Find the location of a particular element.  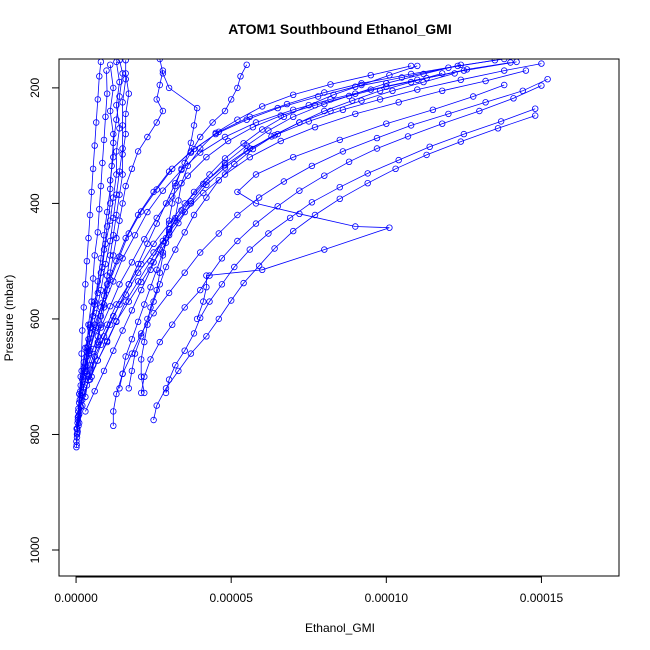

x-axis-label: Ethanol_GMI is located at coordinates (340, 628).